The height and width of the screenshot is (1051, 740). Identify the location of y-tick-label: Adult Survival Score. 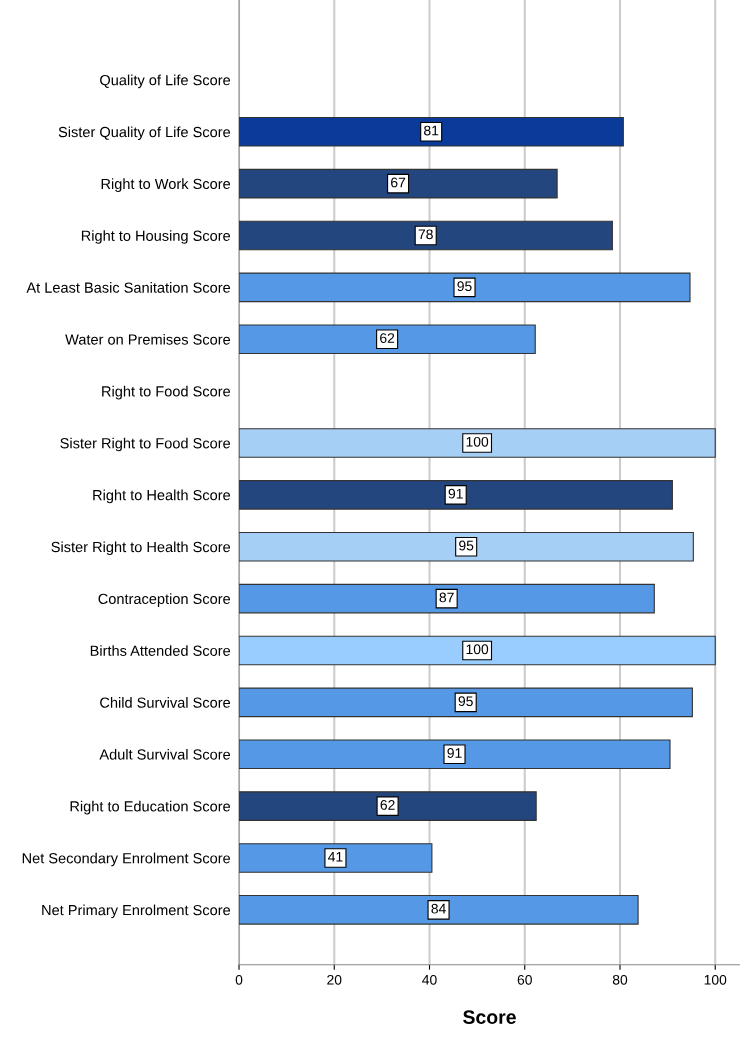
(165, 754).